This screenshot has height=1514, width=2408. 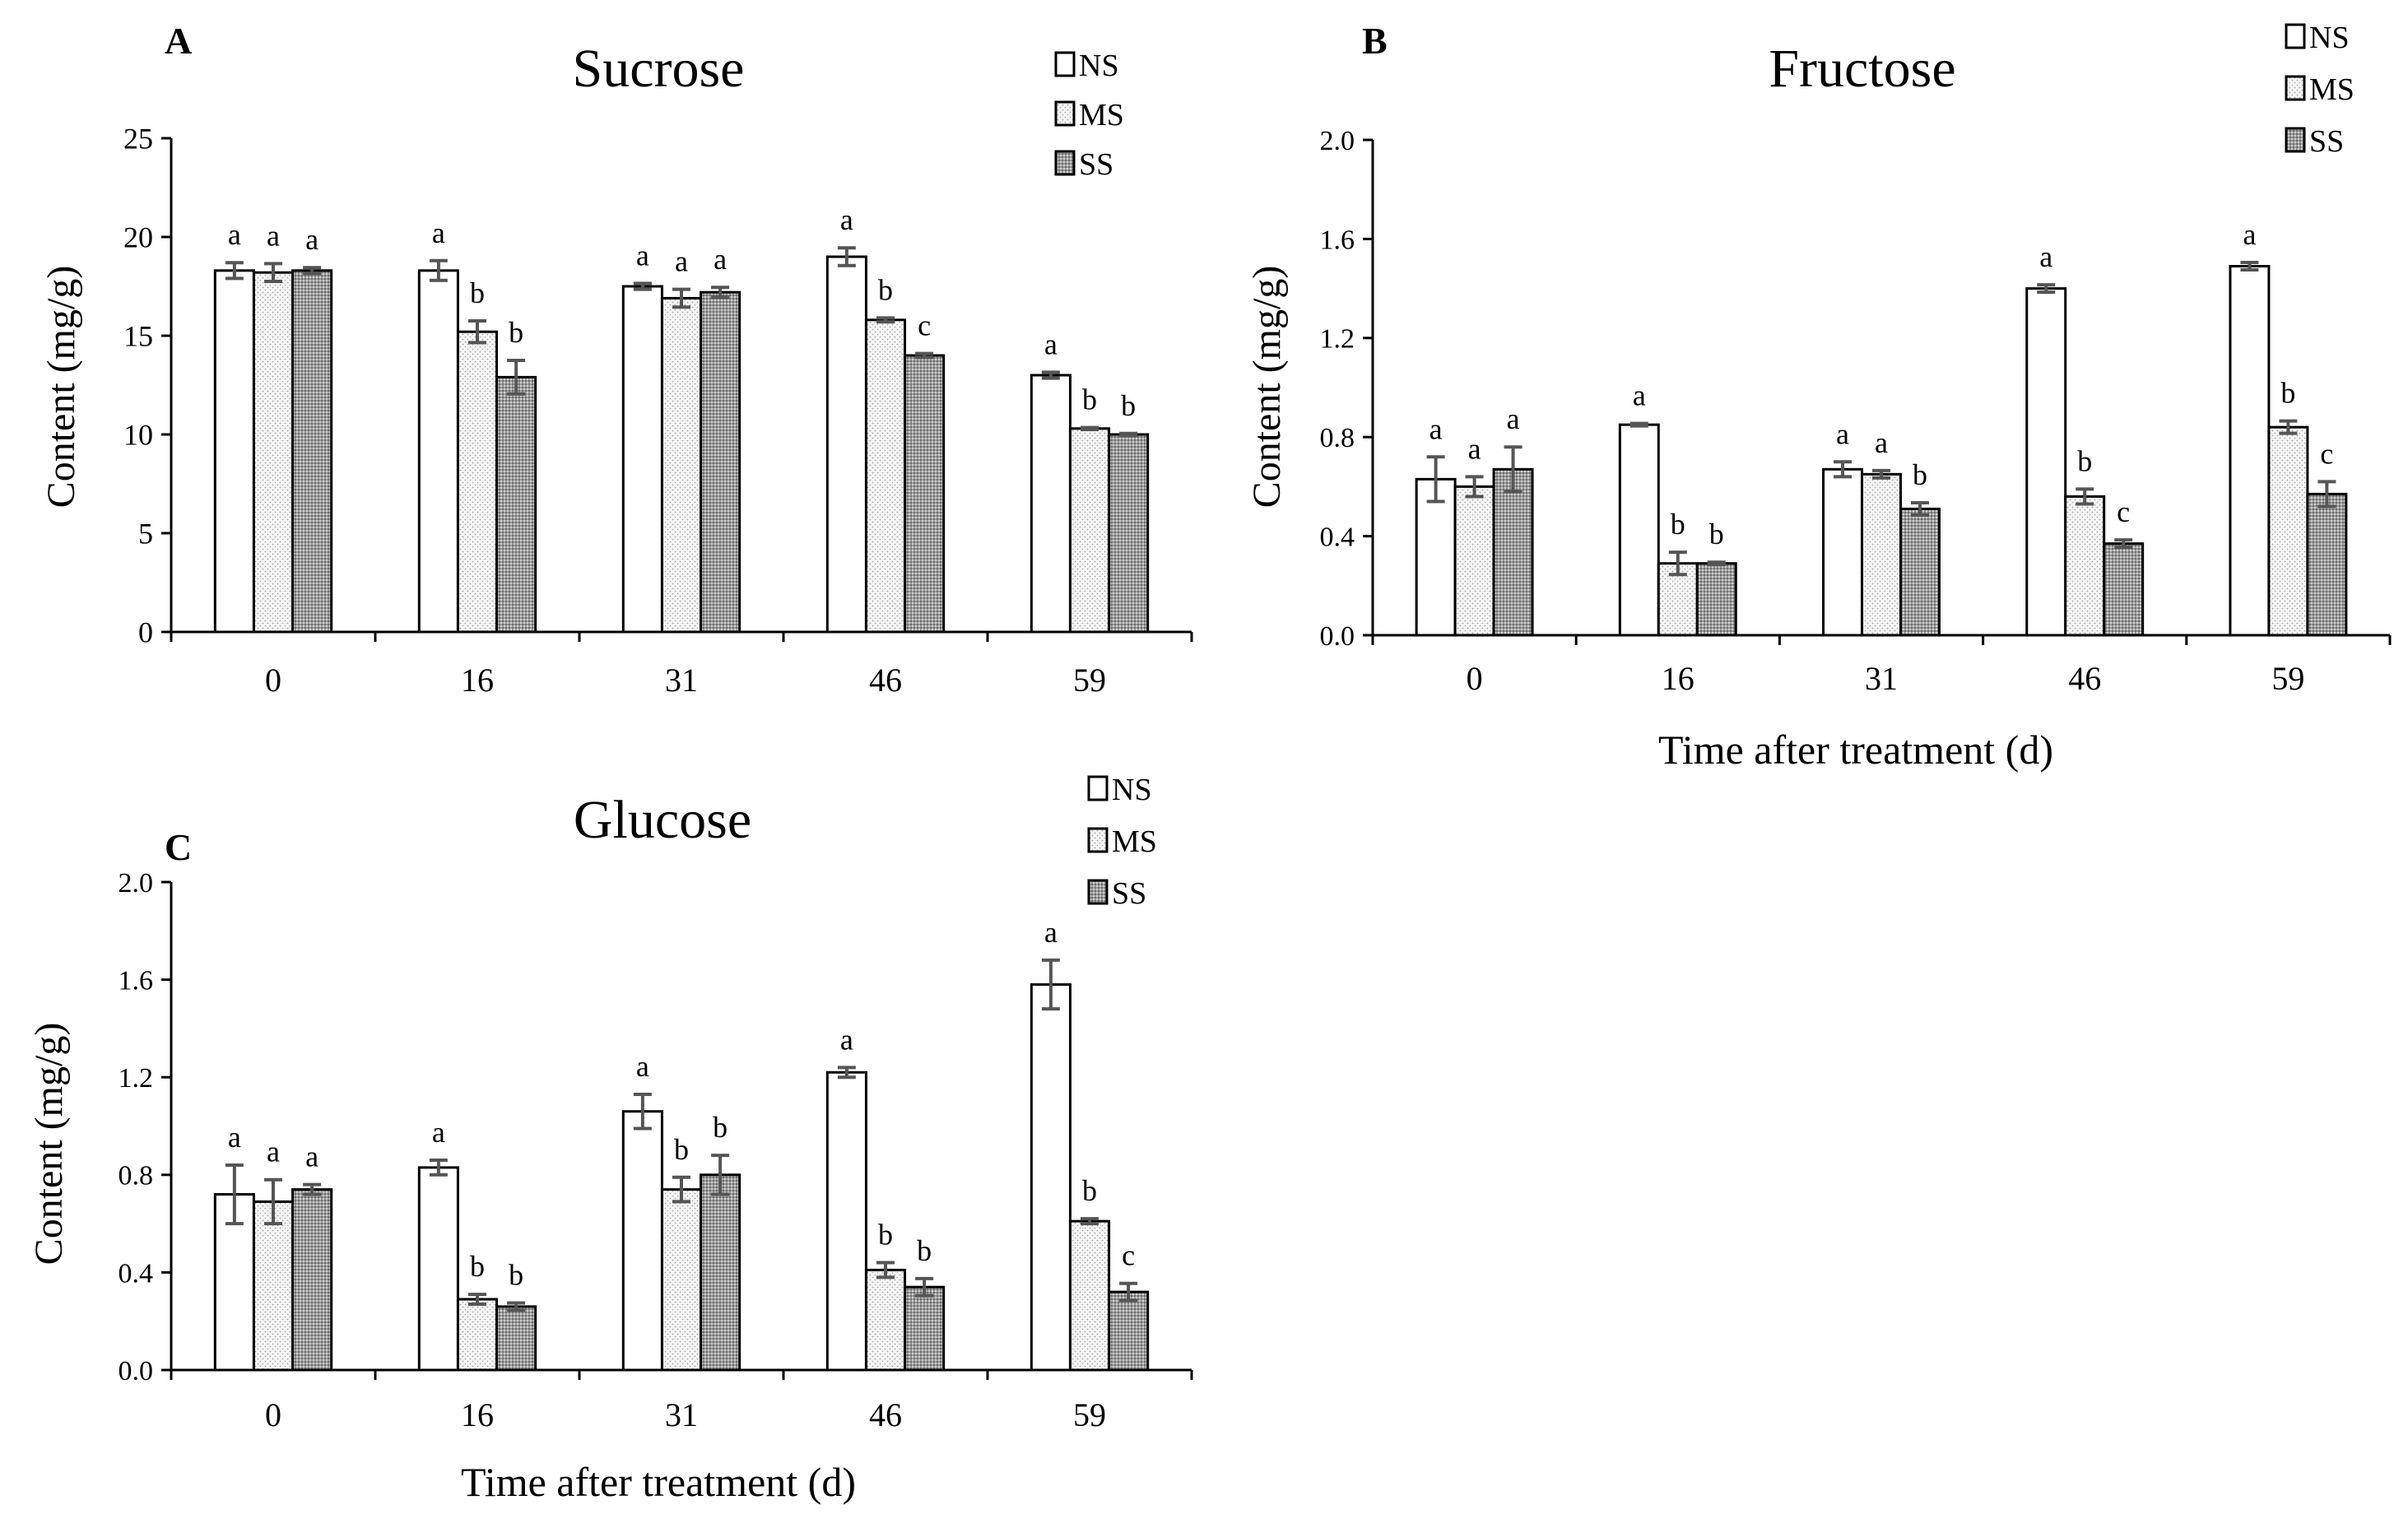 I want to click on legend-swatch-ns, so click(x=1098, y=788).